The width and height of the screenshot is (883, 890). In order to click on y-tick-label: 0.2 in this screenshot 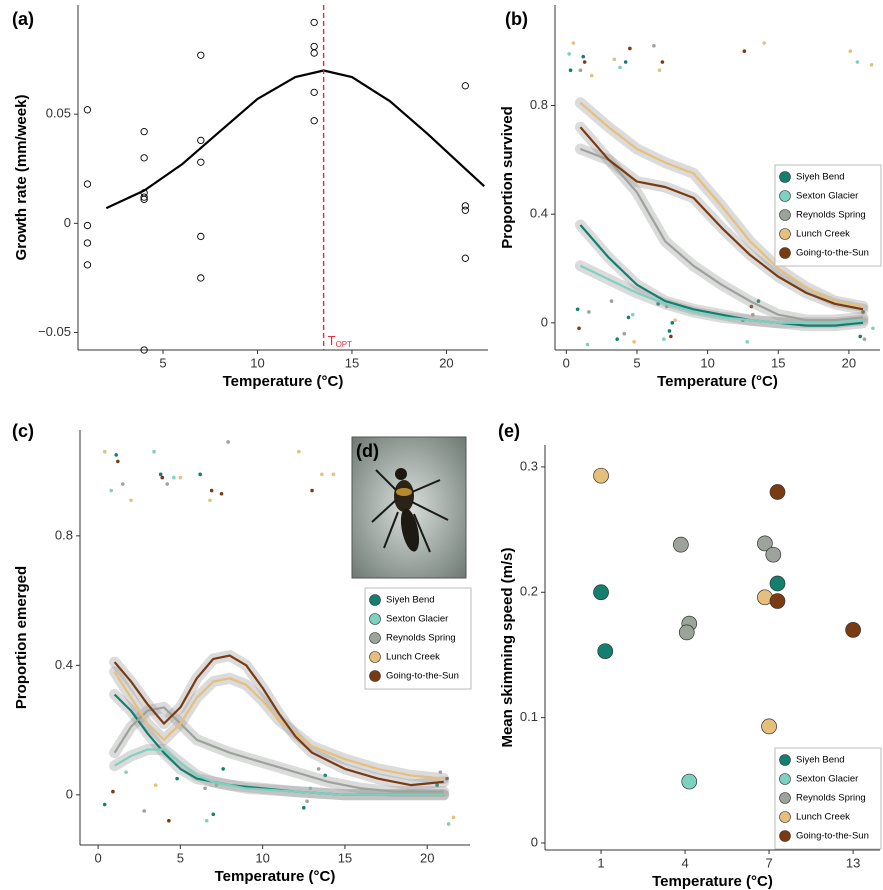, I will do `click(529, 591)`.